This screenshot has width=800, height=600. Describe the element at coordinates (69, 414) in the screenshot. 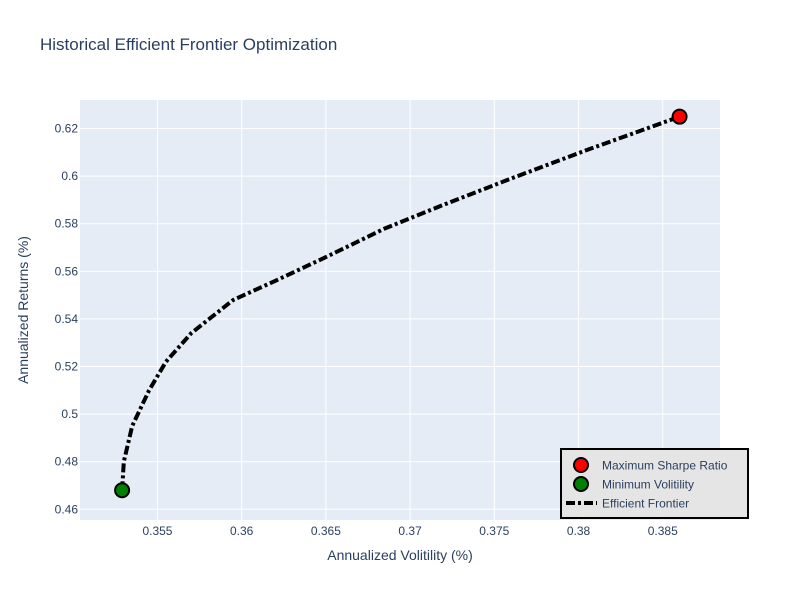

I see `y-tick-label: 0.5` at that location.